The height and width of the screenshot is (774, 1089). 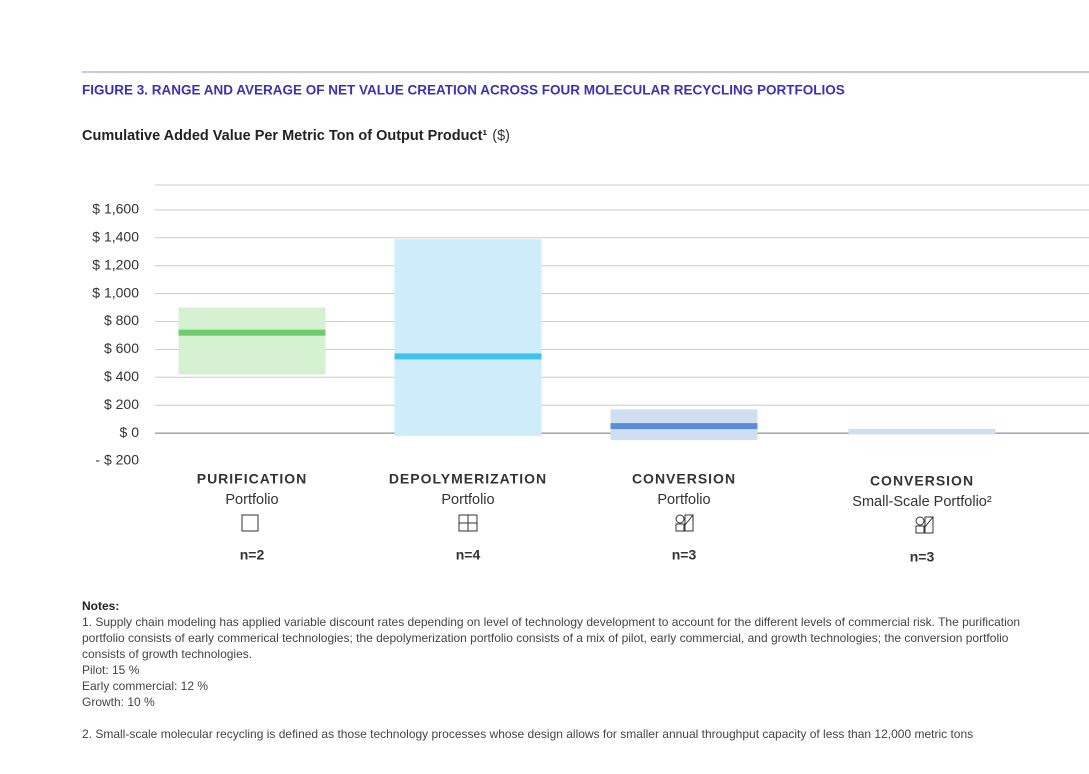 What do you see at coordinates (115, 209) in the screenshot?
I see `y-tick-label: $ 1,600` at bounding box center [115, 209].